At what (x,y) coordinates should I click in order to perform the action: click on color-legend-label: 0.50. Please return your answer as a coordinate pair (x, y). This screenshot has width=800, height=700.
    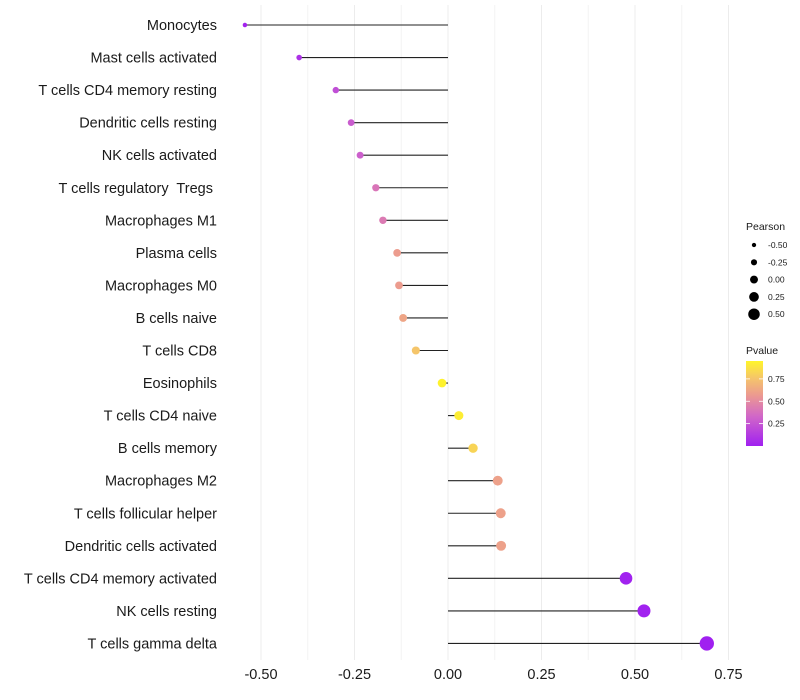
    Looking at the image, I should click on (776, 401).